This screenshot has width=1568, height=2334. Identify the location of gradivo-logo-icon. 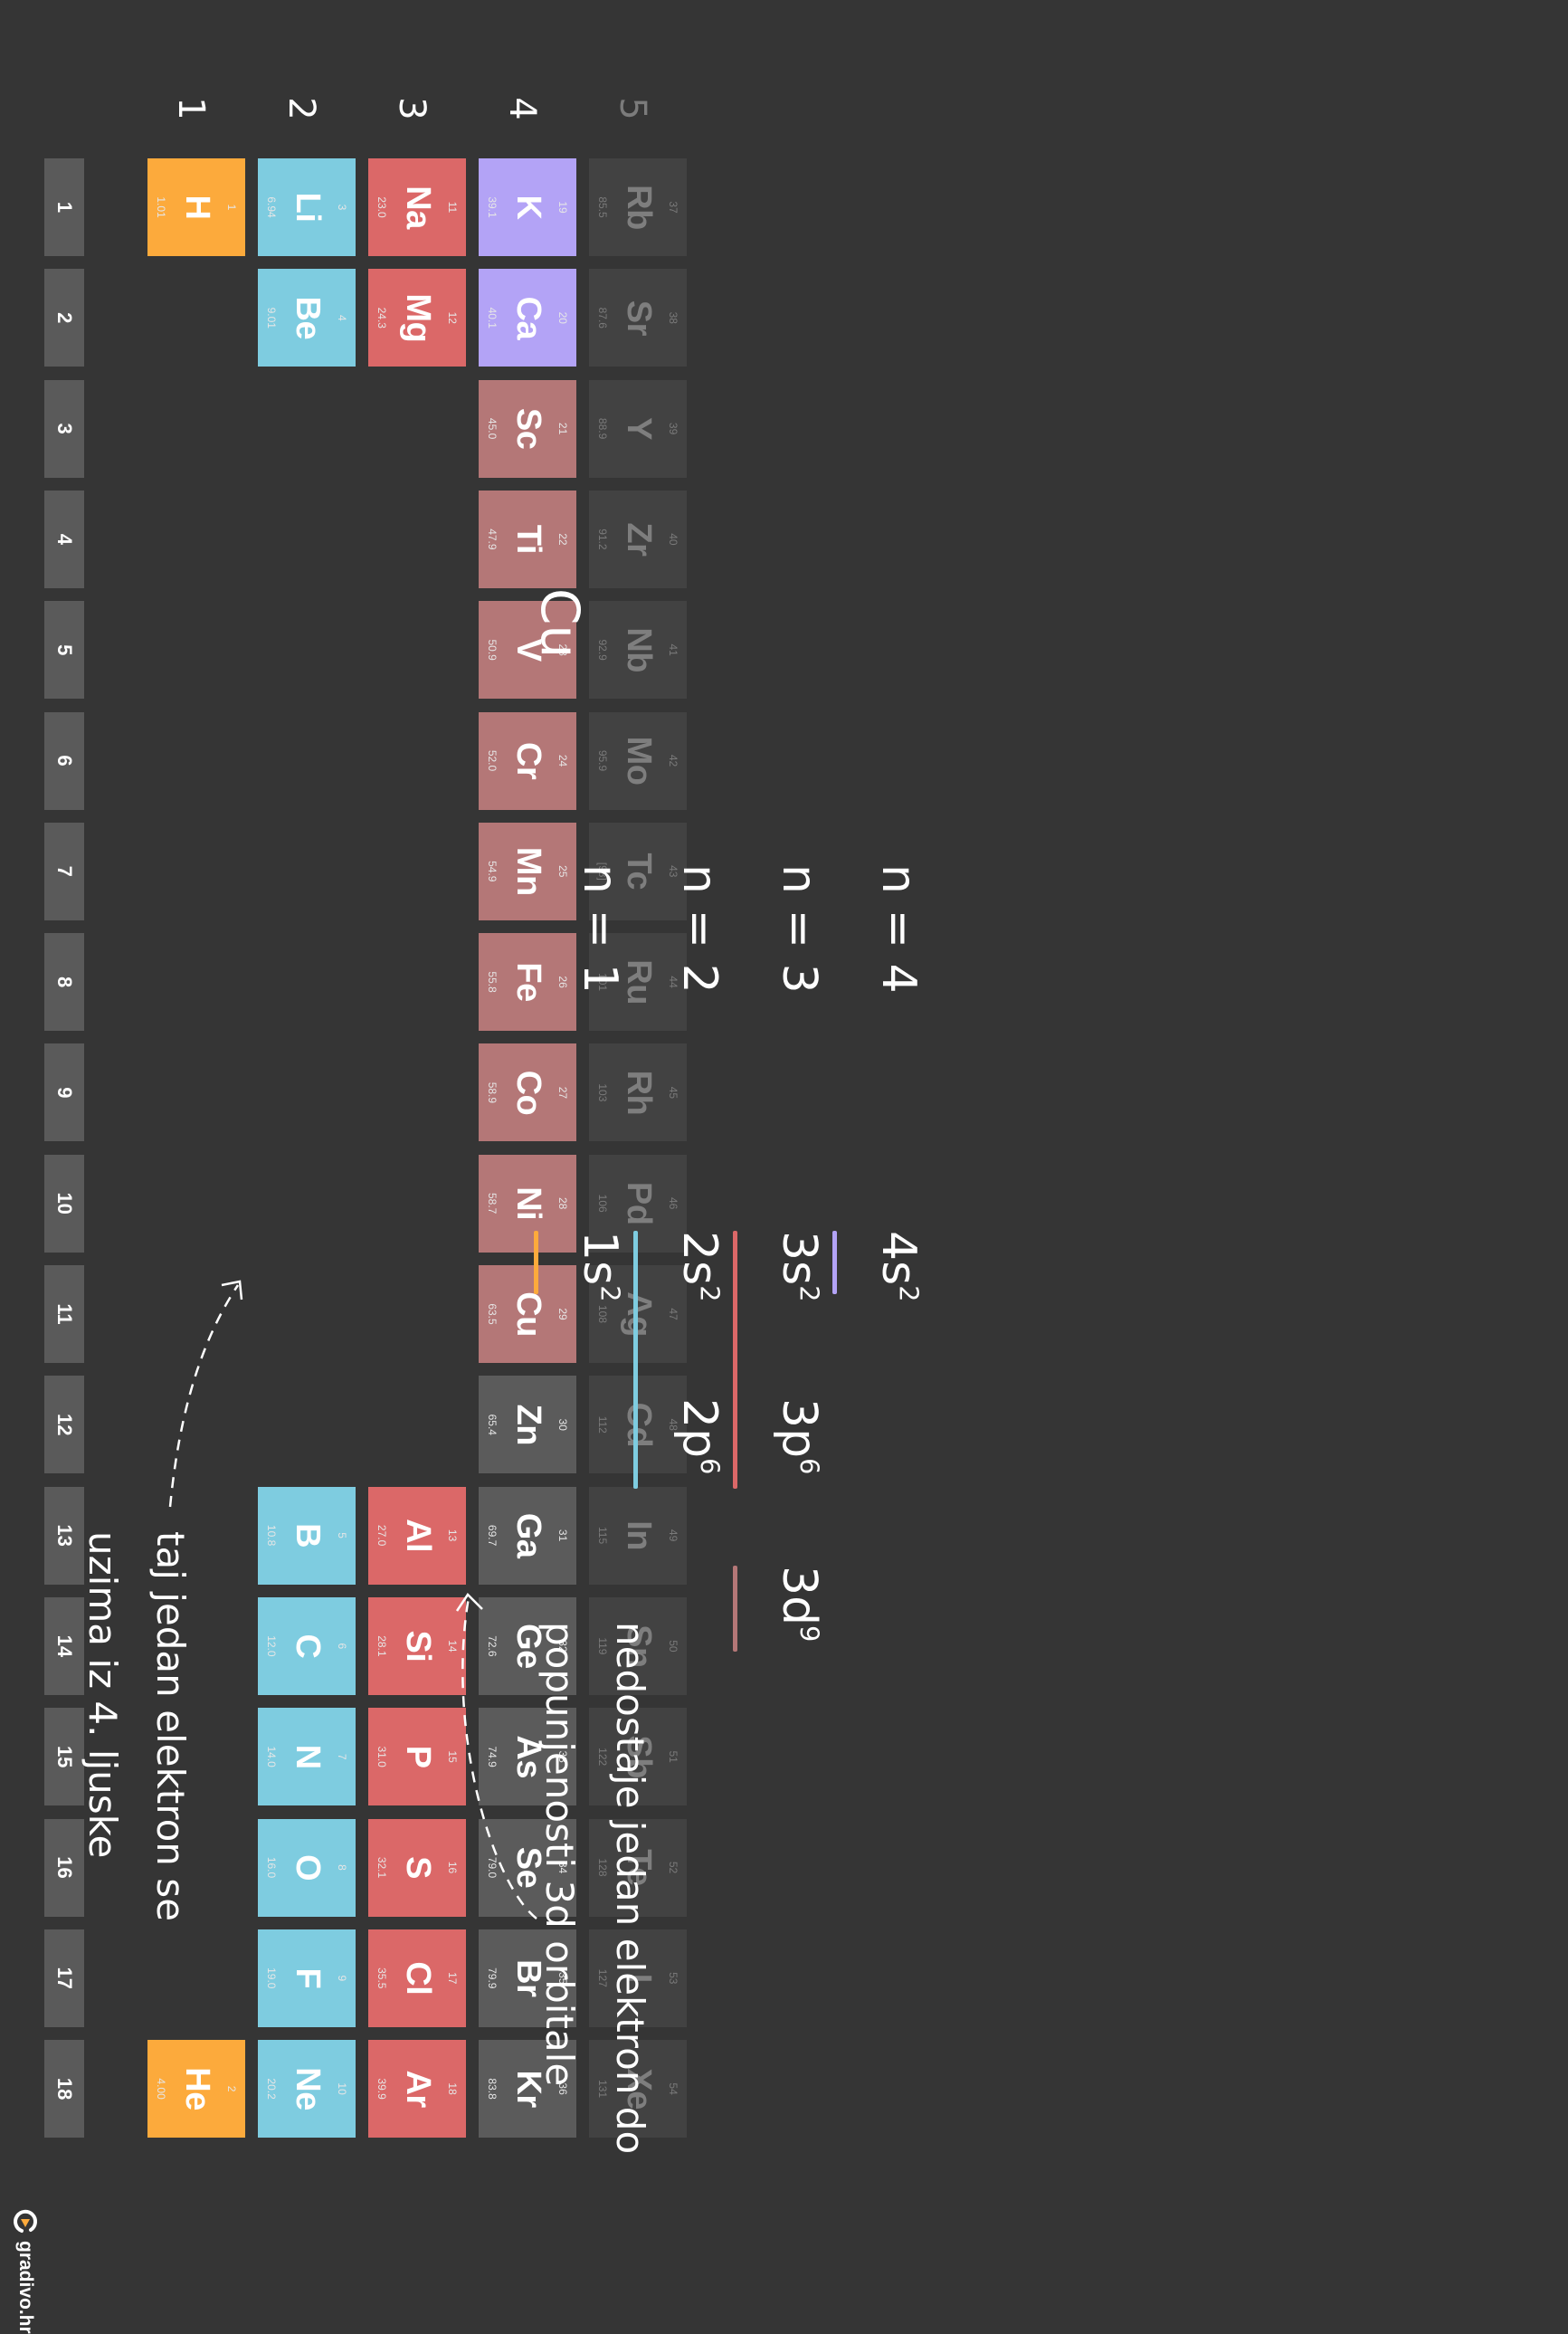
(26, 2221).